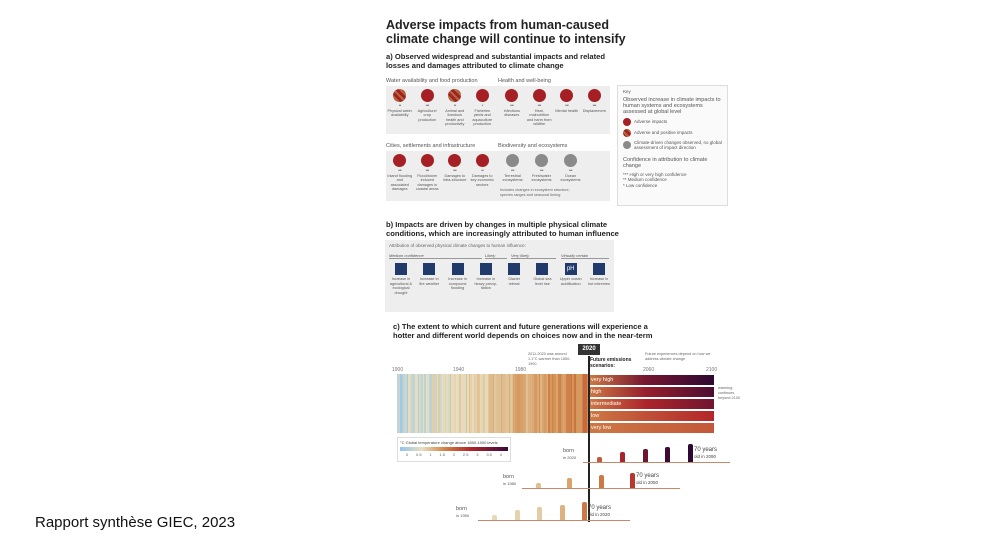  I want to click on key-entry: Adverse impacts, so click(651, 121).